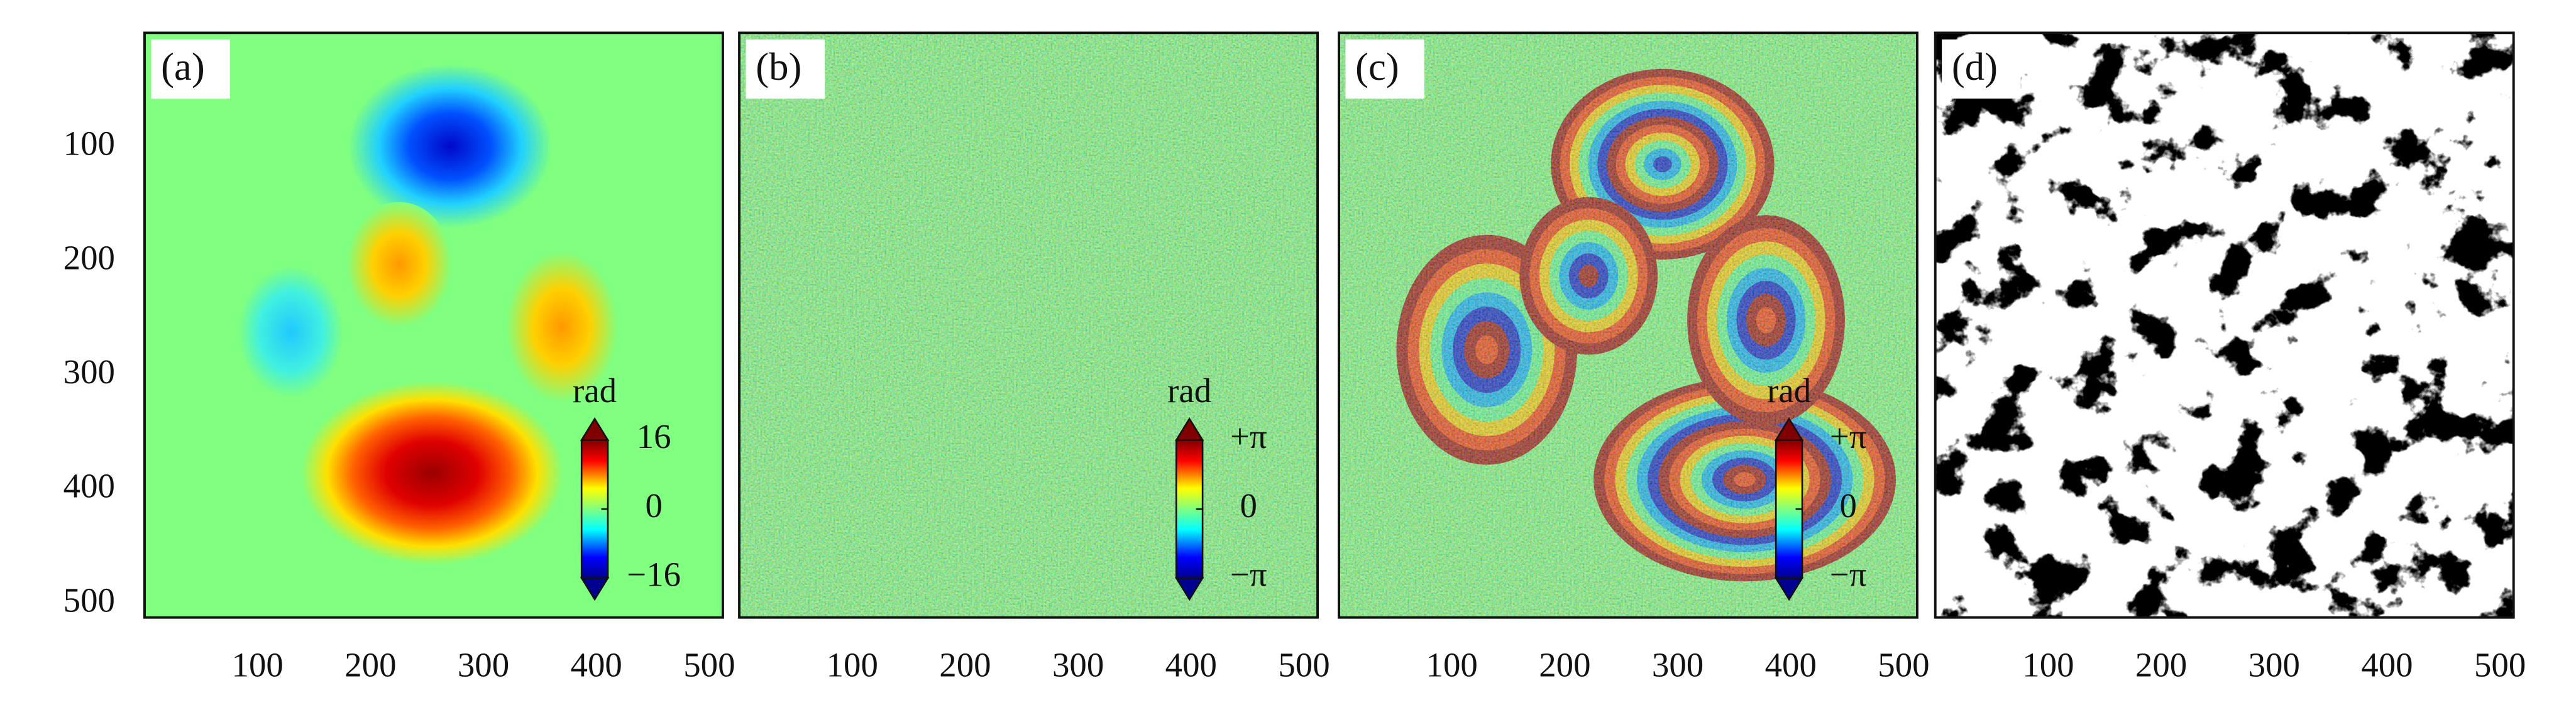 The height and width of the screenshot is (705, 2576). What do you see at coordinates (1377, 67) in the screenshot?
I see `panel-label: (c)` at bounding box center [1377, 67].